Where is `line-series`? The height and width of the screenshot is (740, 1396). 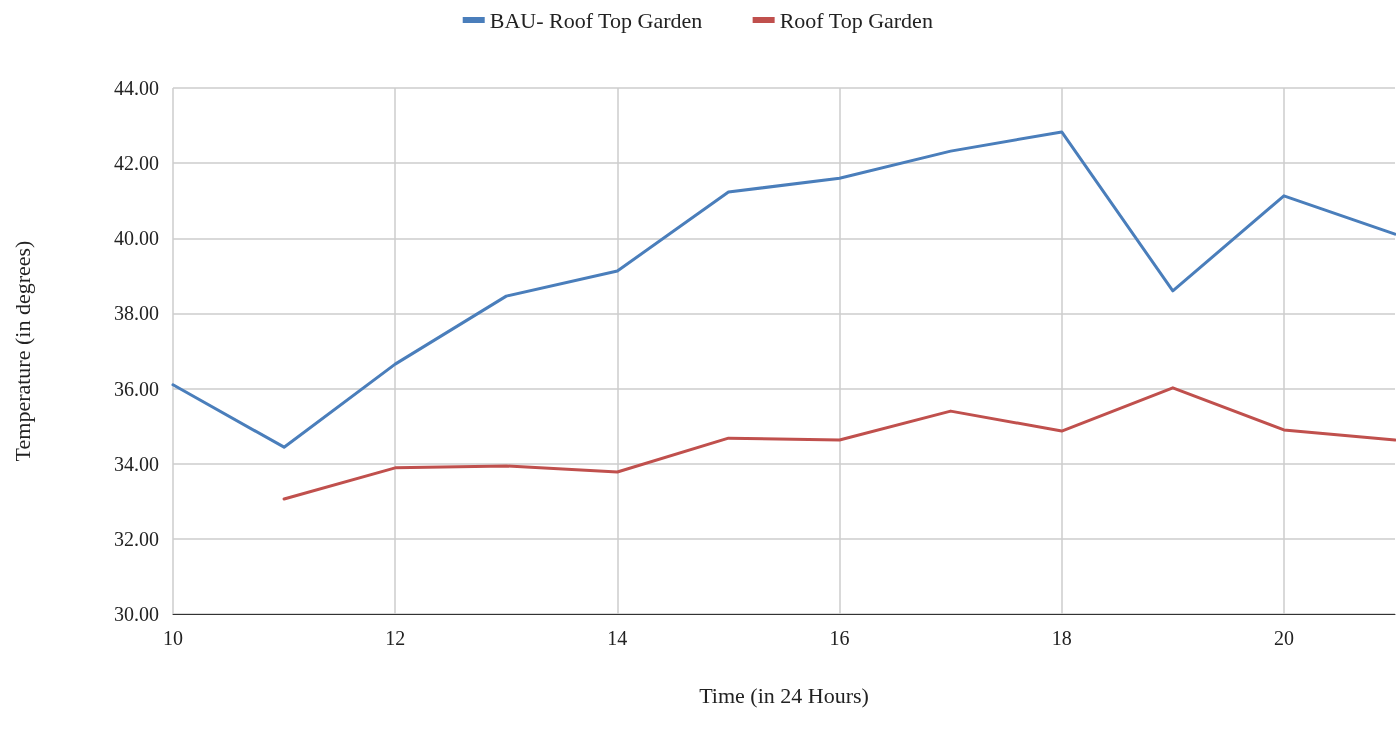 line-series is located at coordinates (839, 443).